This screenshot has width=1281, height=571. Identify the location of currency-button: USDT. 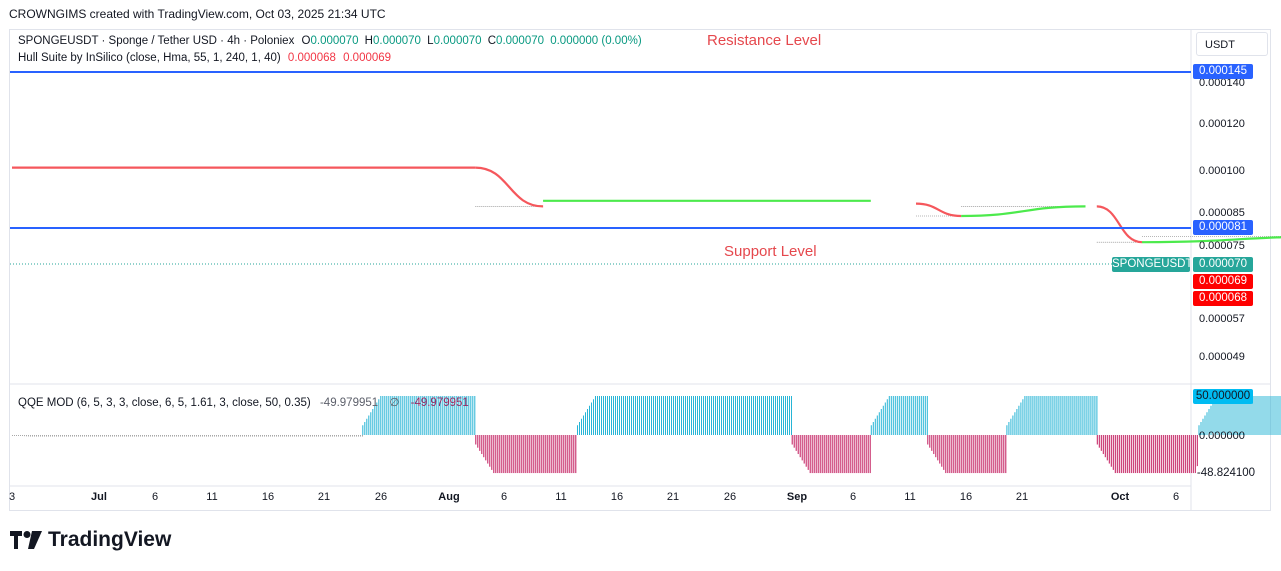
(1232, 44).